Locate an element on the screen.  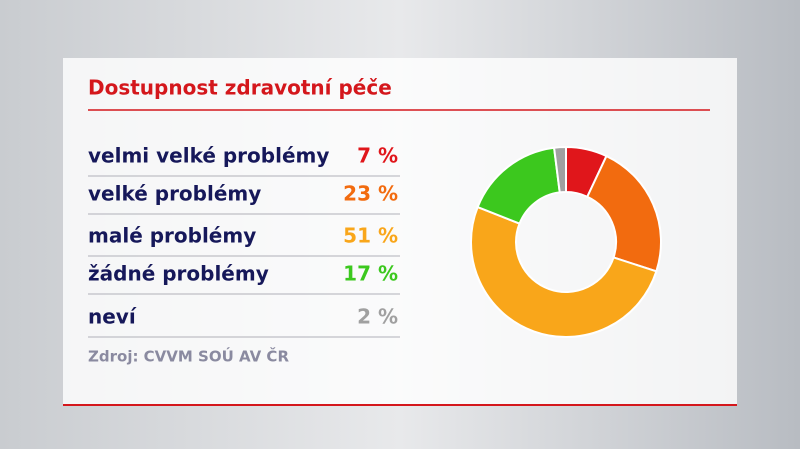
legend-label: žádné problémy is located at coordinates (178, 274).